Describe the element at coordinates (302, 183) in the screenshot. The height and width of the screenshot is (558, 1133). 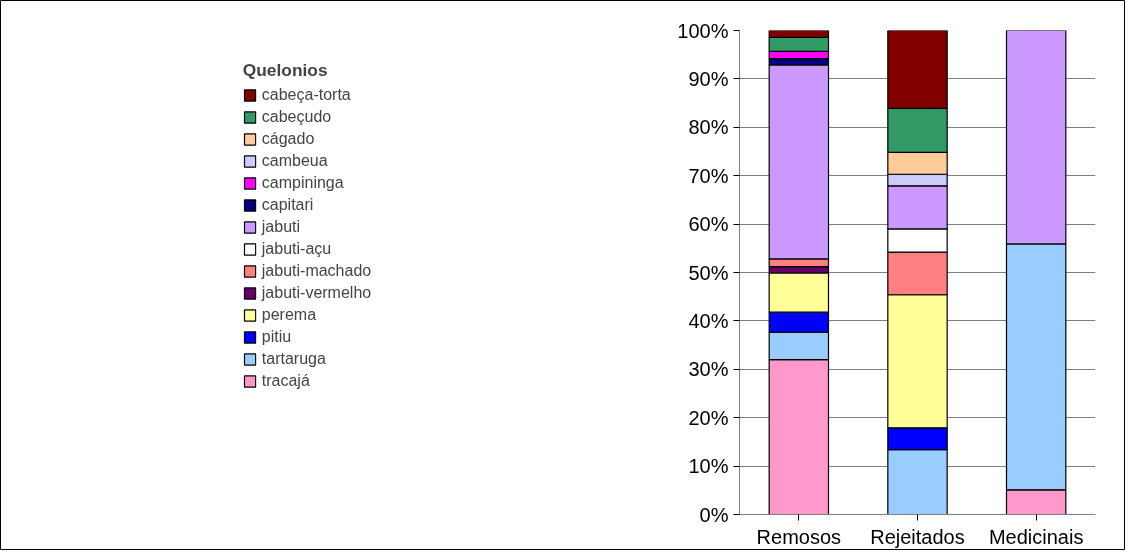
I see `legend-label: campininga` at that location.